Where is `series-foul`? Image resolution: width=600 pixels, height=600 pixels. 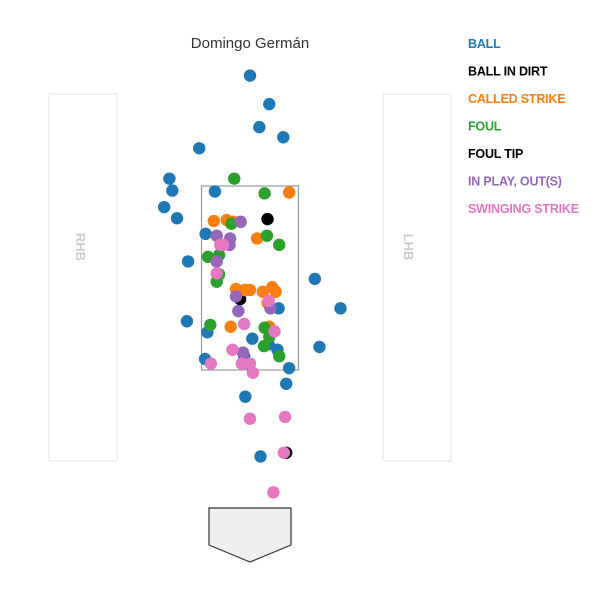
series-foul is located at coordinates (243, 267).